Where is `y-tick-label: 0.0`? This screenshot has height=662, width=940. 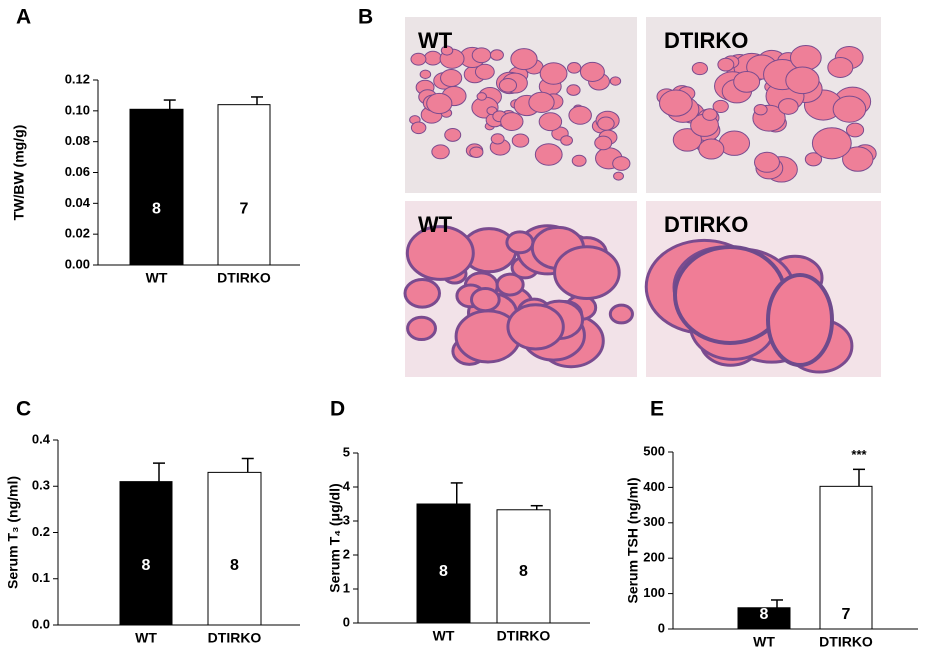
y-tick-label: 0.0 is located at coordinates (41, 623).